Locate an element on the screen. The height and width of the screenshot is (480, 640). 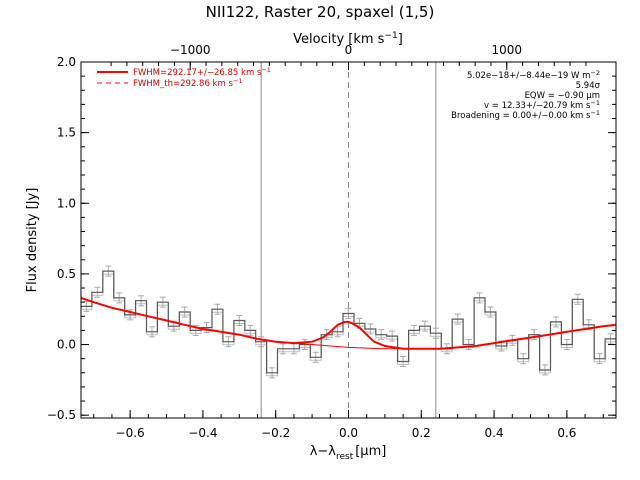
annotation-1: 5.94σ is located at coordinates (588, 86).